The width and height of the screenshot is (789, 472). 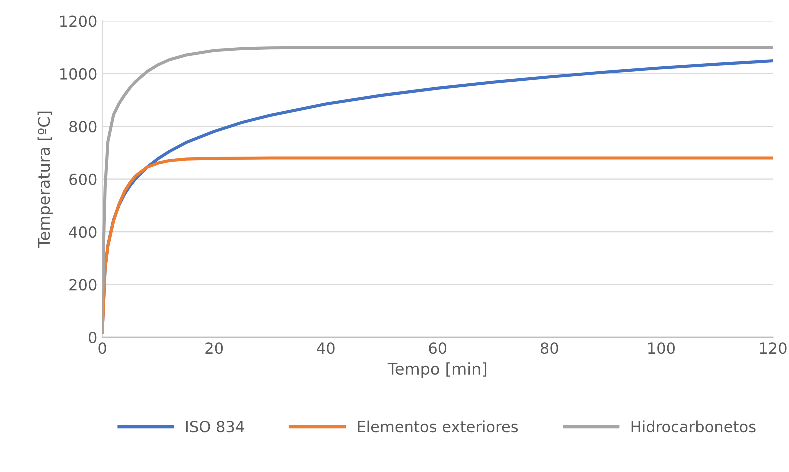 What do you see at coordinates (83, 232) in the screenshot?
I see `y-tick-label: 400` at bounding box center [83, 232].